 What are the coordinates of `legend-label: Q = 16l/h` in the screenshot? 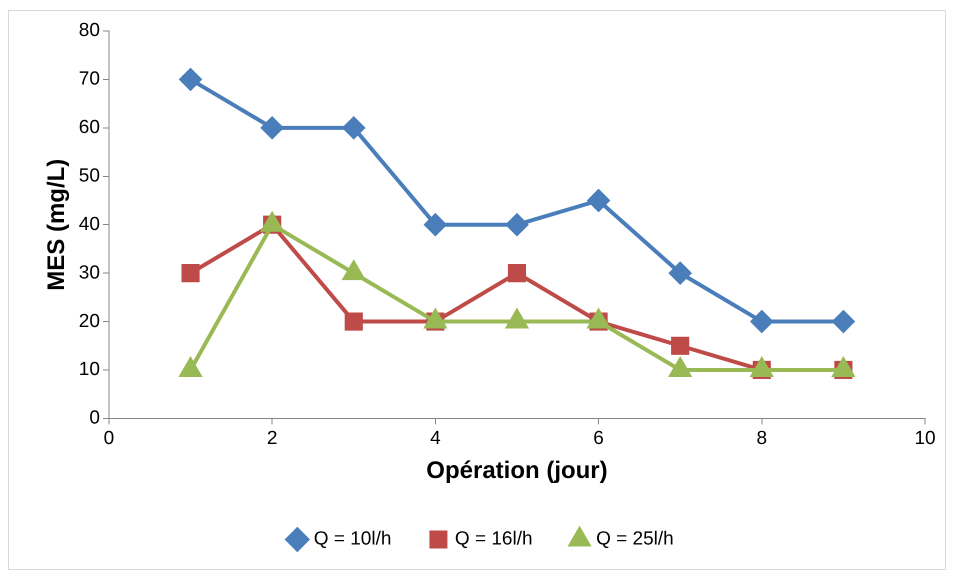 It's located at (493, 539).